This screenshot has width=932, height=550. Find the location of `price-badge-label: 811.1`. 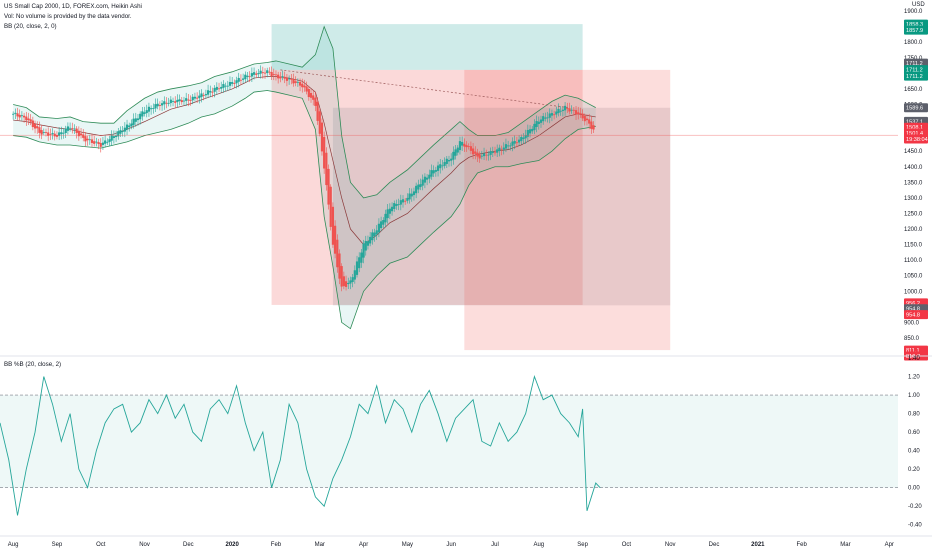

price-badge-label: 811.1 is located at coordinates (913, 351).